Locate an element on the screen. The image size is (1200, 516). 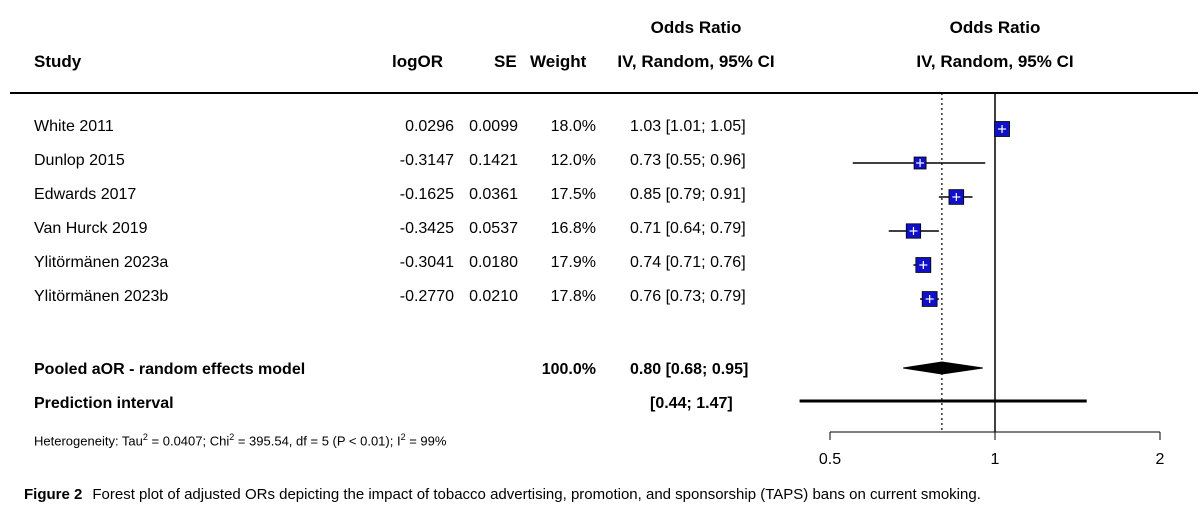
x-tick-label: 0.5 is located at coordinates (830, 459).